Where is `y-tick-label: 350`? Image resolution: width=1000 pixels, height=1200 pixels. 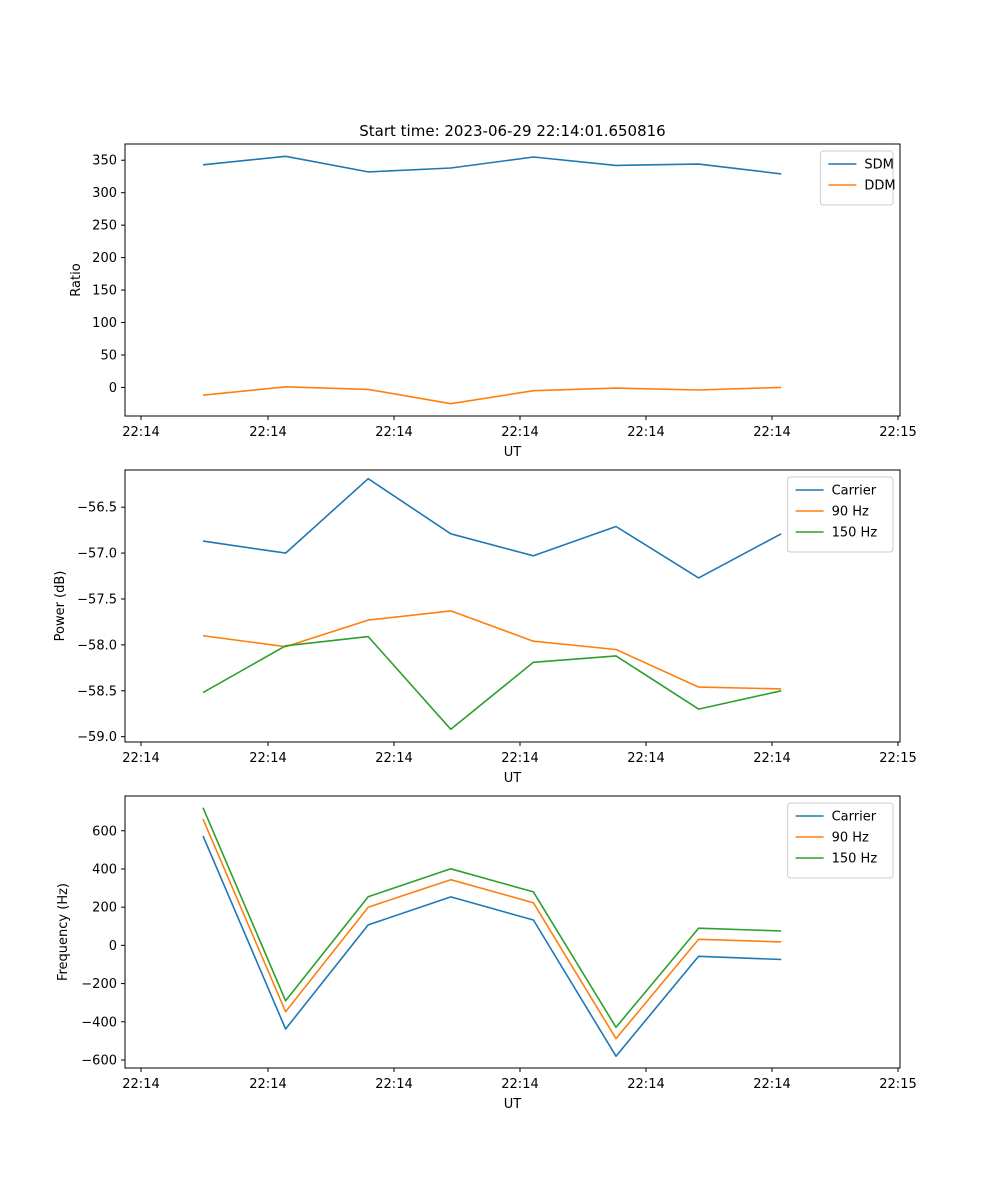
y-tick-label: 350 is located at coordinates (104, 161).